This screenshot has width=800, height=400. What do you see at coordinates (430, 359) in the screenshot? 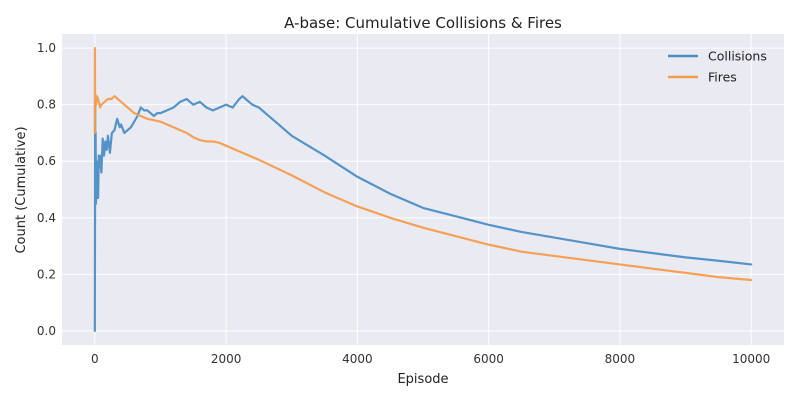
I see `x-axis-ticks: 0 2000 4000 6000 8000 10000` at bounding box center [430, 359].